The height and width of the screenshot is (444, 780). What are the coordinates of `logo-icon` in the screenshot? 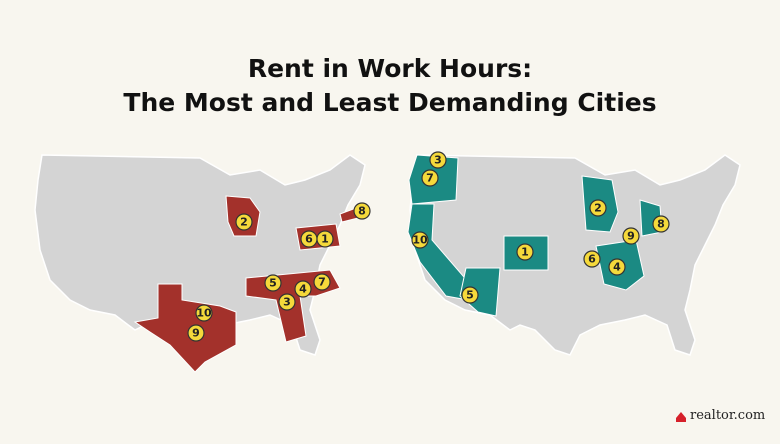 It's located at (681, 417).